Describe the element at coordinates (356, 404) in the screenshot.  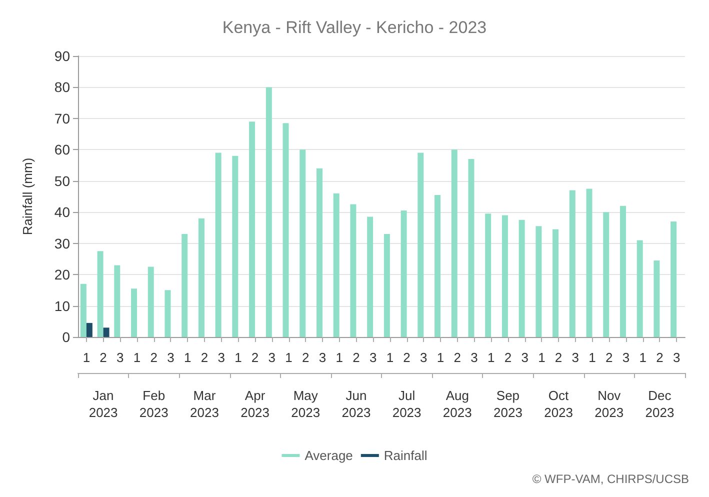
I see `text: Jun 2023` at that location.